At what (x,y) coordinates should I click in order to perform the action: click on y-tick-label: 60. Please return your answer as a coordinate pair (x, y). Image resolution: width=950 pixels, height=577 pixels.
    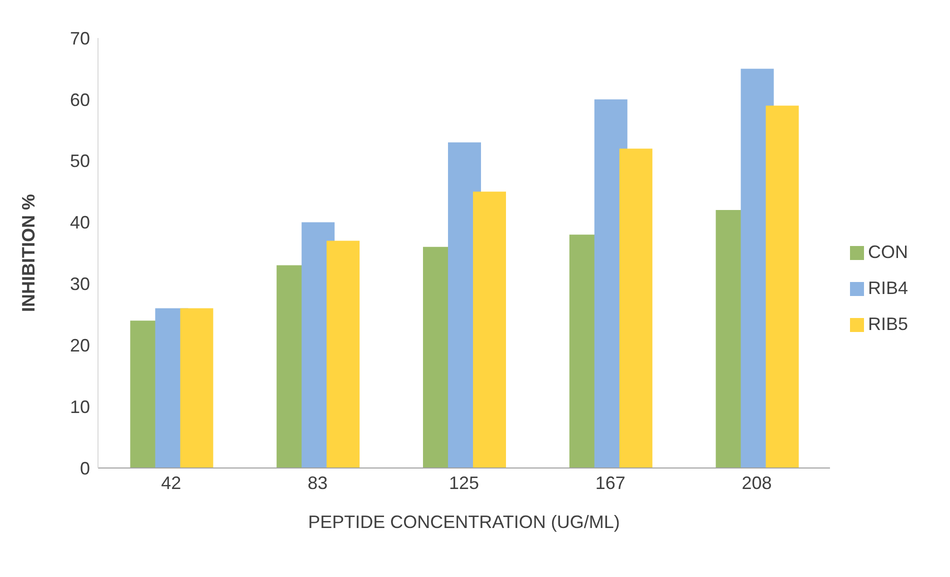
    Looking at the image, I should click on (80, 100).